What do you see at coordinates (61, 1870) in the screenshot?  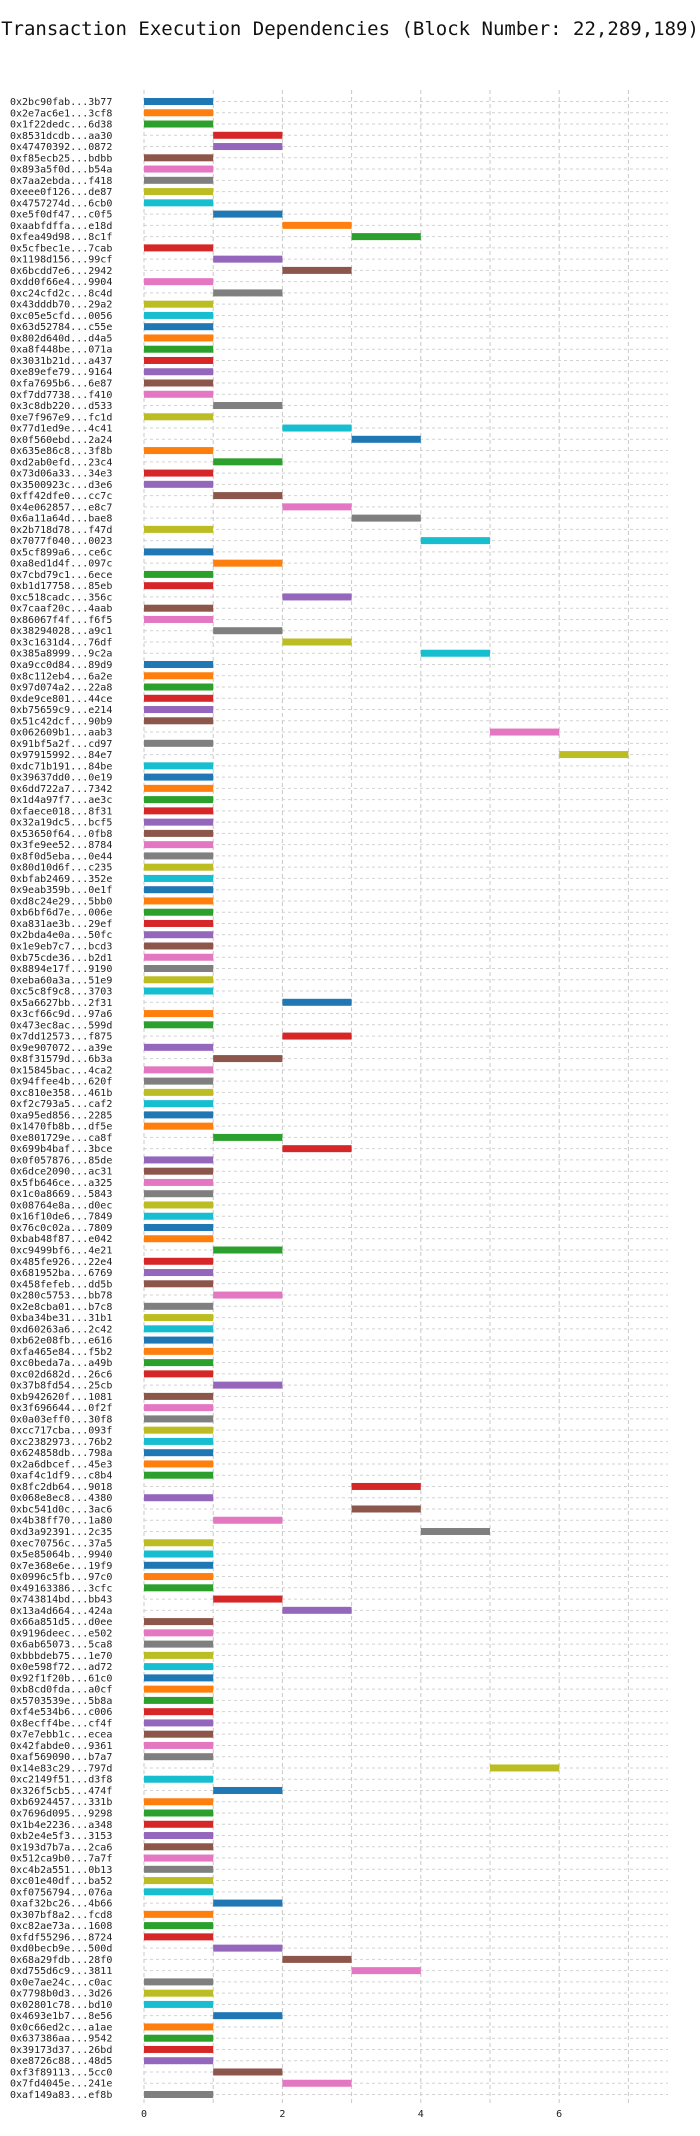 I see `transaction-label: 0xc4b2a551...0b13` at bounding box center [61, 1870].